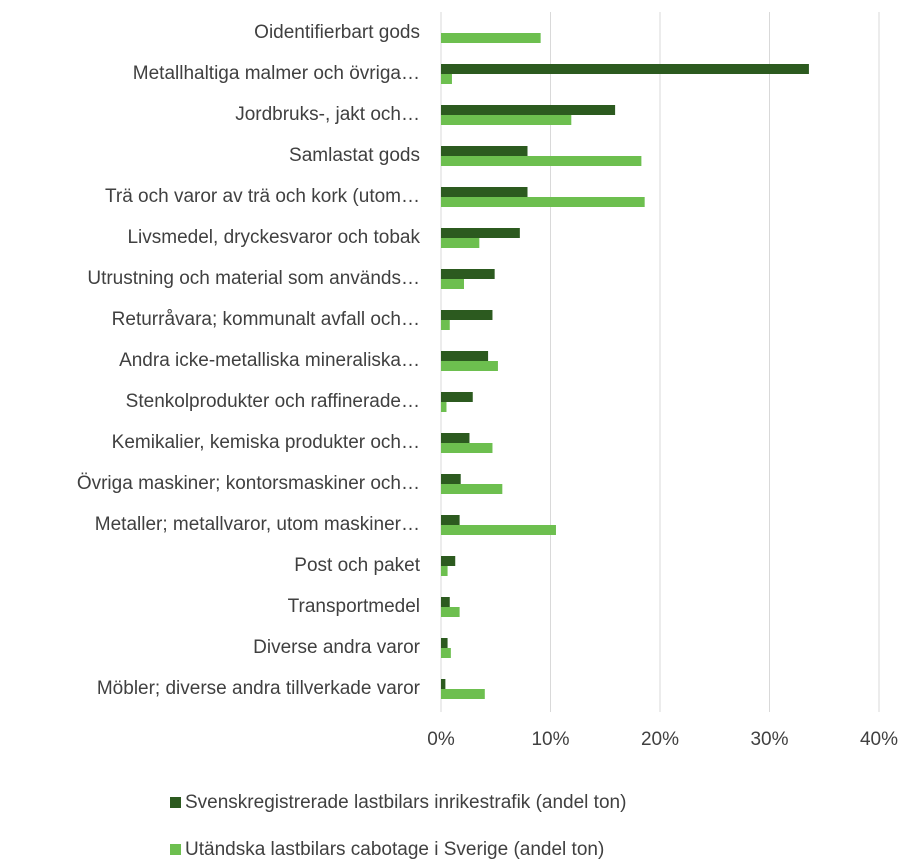 Image resolution: width=906 pixels, height=860 pixels. What do you see at coordinates (441, 739) in the screenshot?
I see `x-tick-label: 0%` at bounding box center [441, 739].